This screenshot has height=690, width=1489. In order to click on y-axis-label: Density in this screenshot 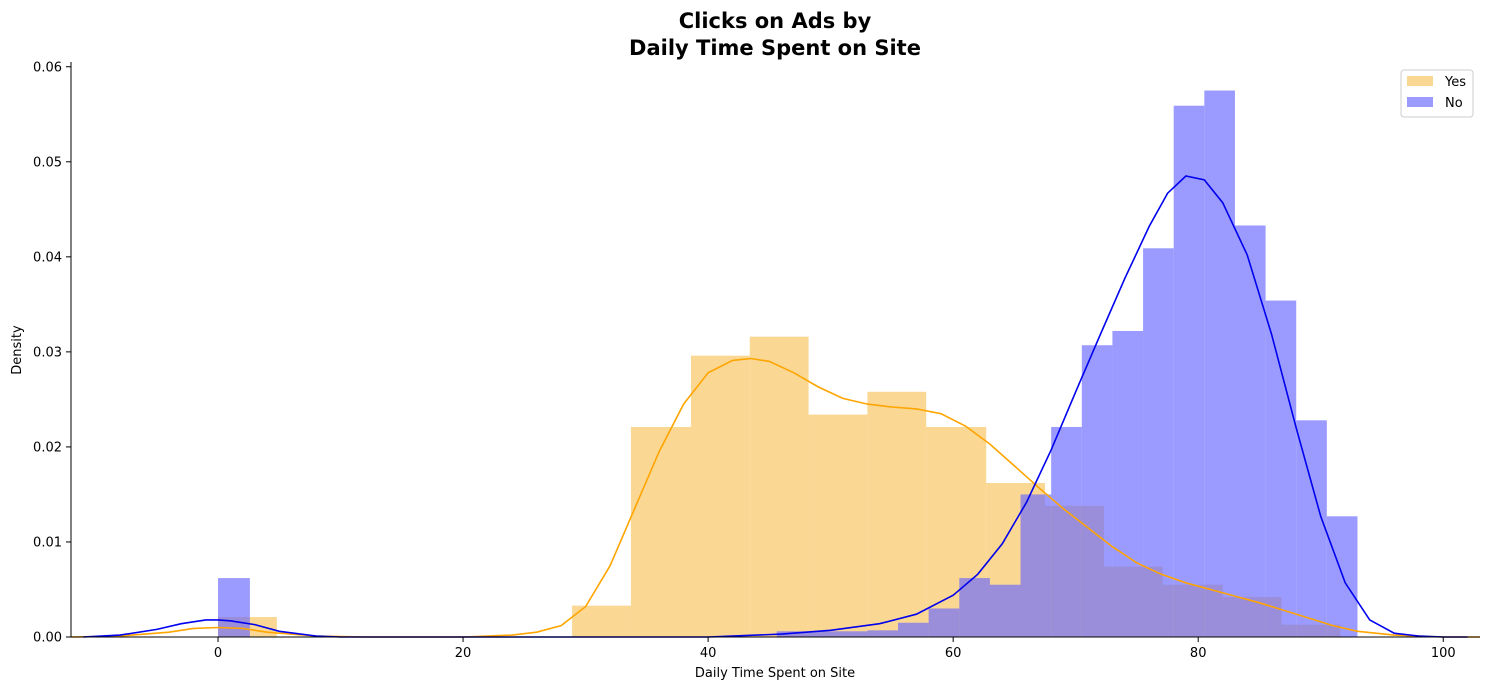, I will do `click(17, 350)`.